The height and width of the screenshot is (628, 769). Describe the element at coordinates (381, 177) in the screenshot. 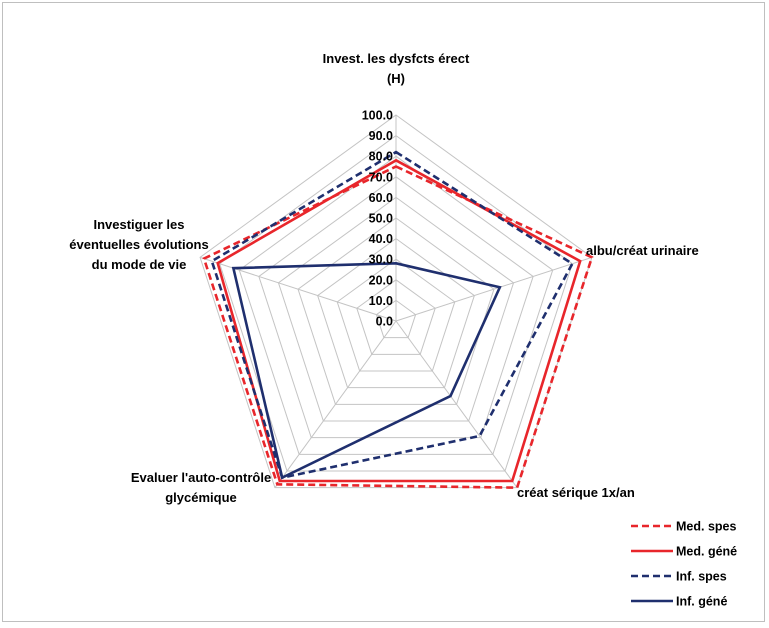

I see `tick-label: 70.0` at that location.